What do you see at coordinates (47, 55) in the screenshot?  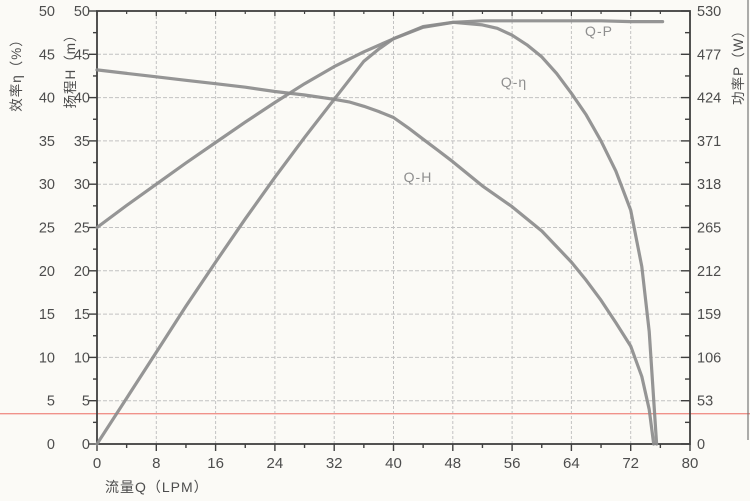 I see `efficiency-tick-label: 45` at bounding box center [47, 55].